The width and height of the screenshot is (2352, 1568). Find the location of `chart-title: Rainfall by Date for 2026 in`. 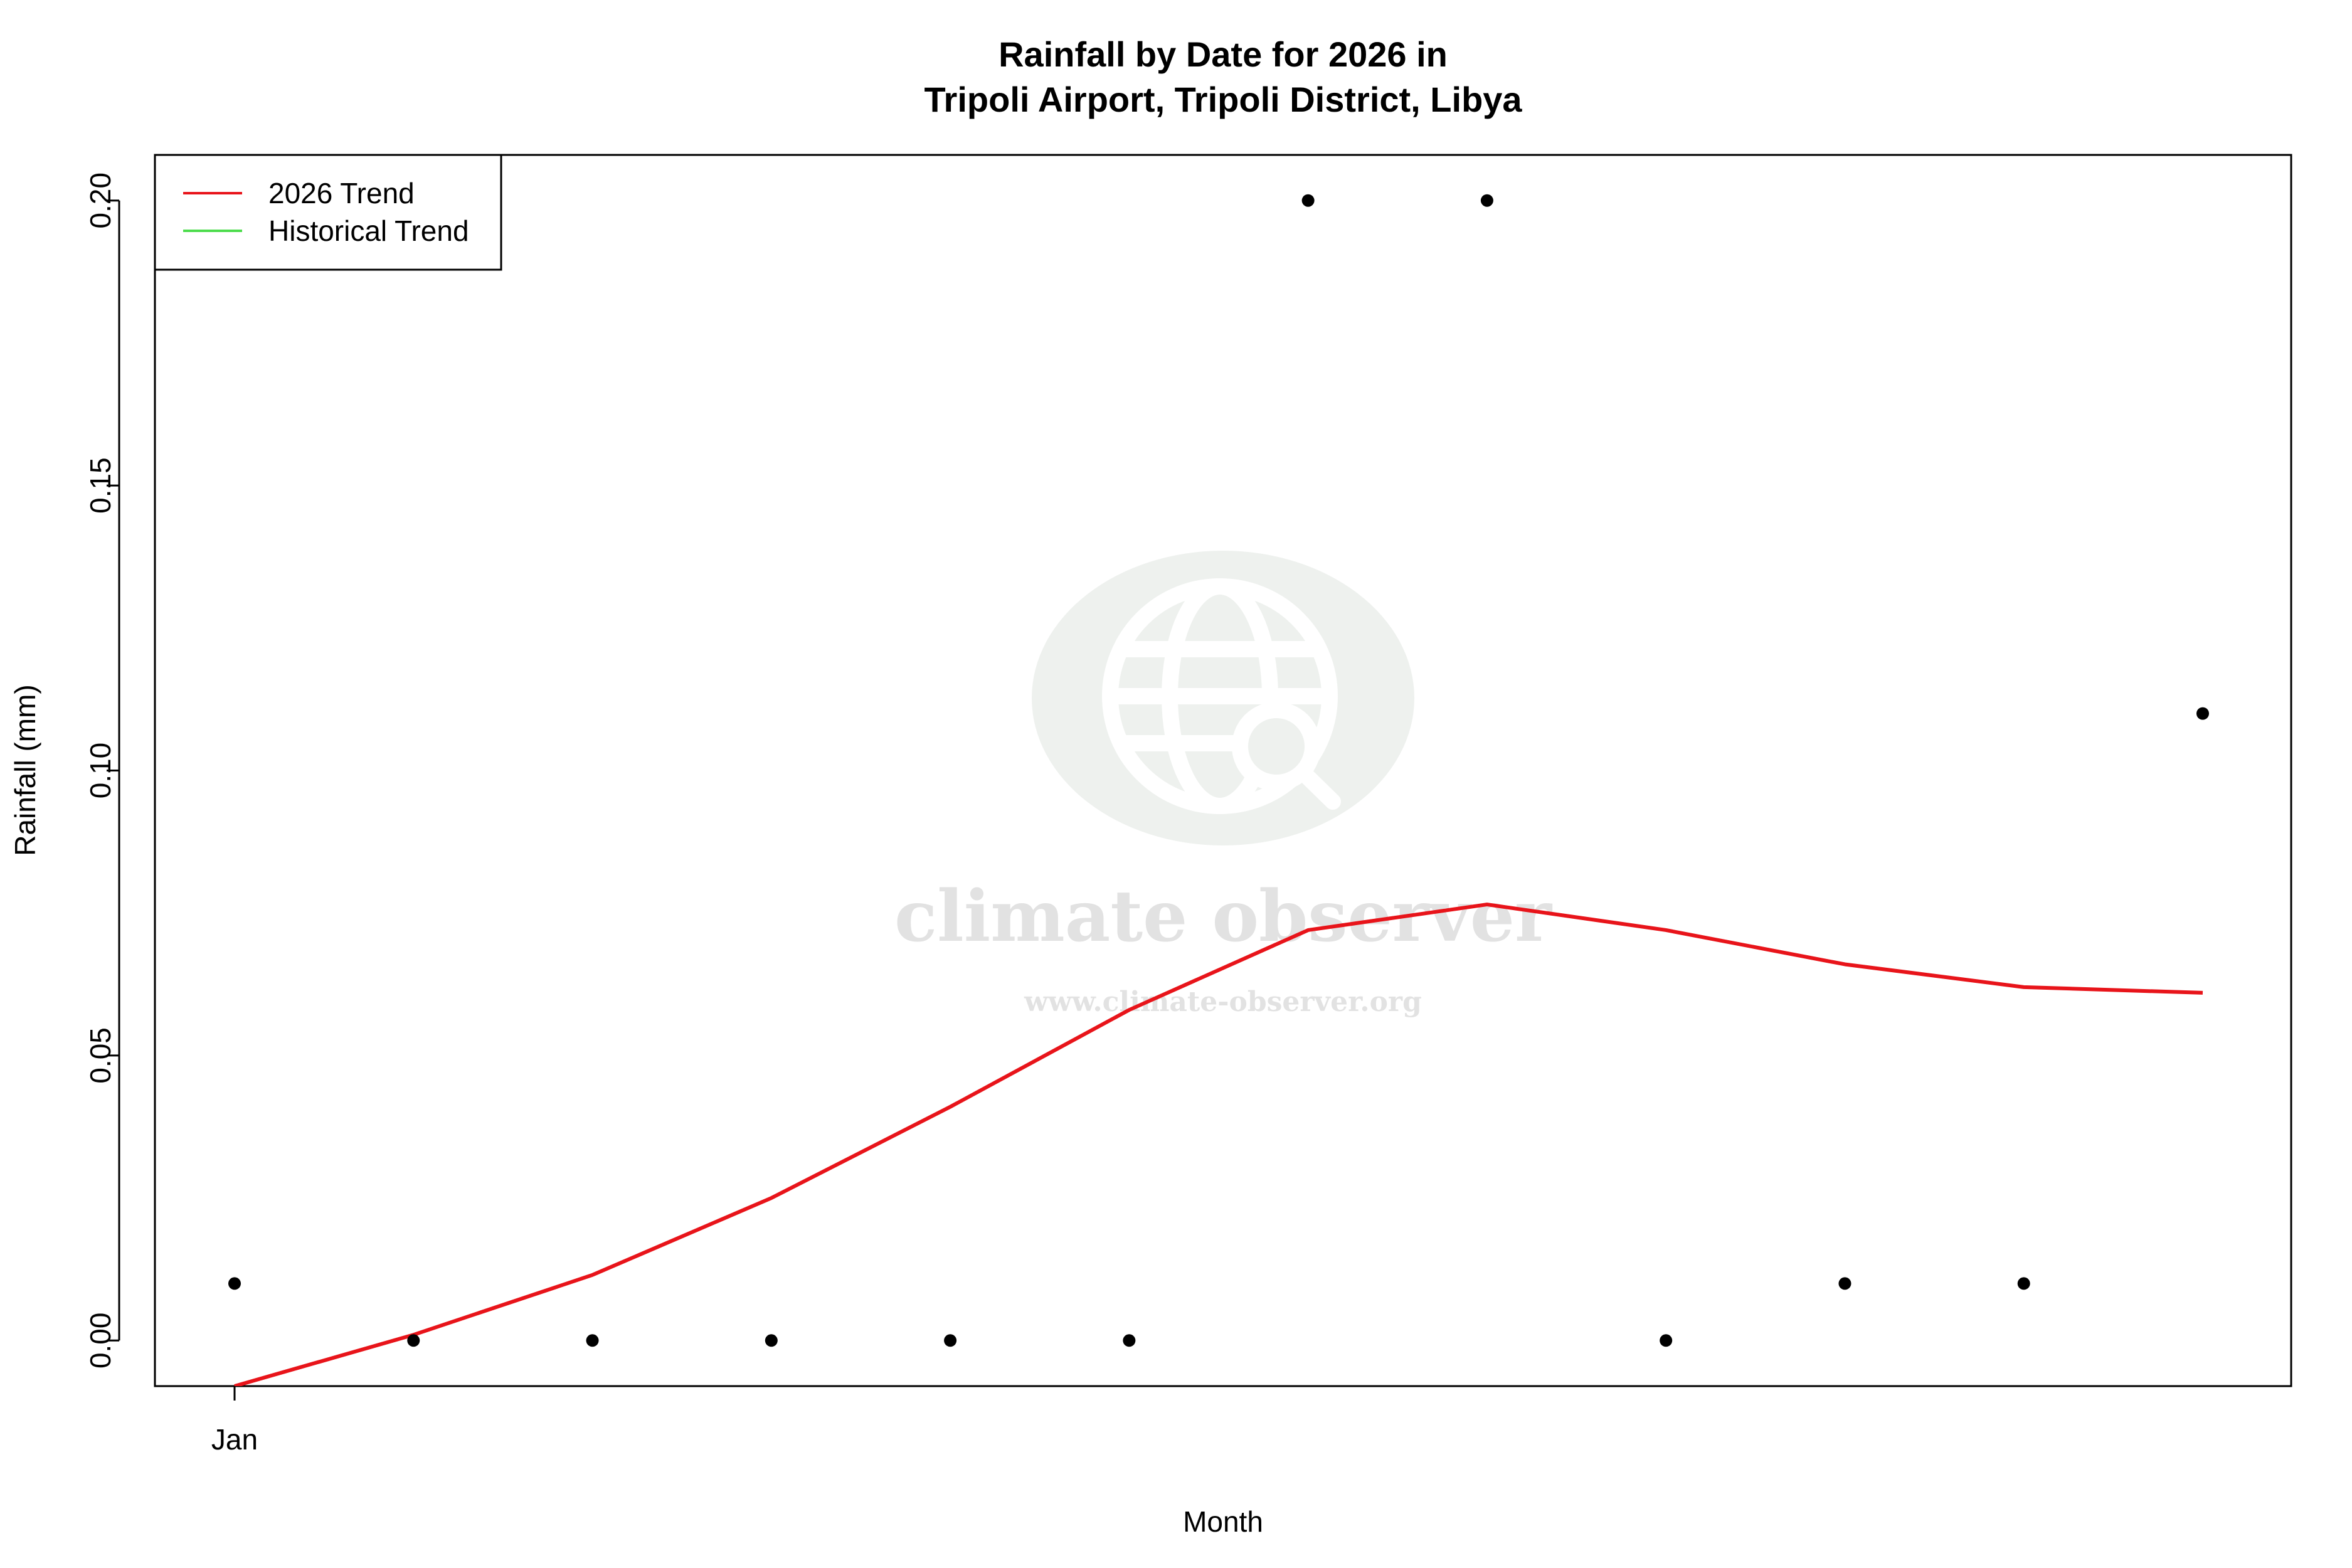

chart-title: Rainfall by Date for 2026 in is located at coordinates (1223, 54).